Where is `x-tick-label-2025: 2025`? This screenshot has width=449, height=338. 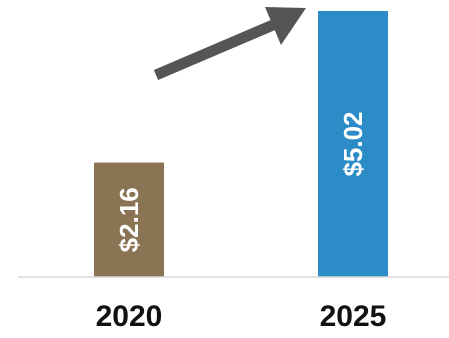 x-tick-label-2025: 2025 is located at coordinates (353, 316).